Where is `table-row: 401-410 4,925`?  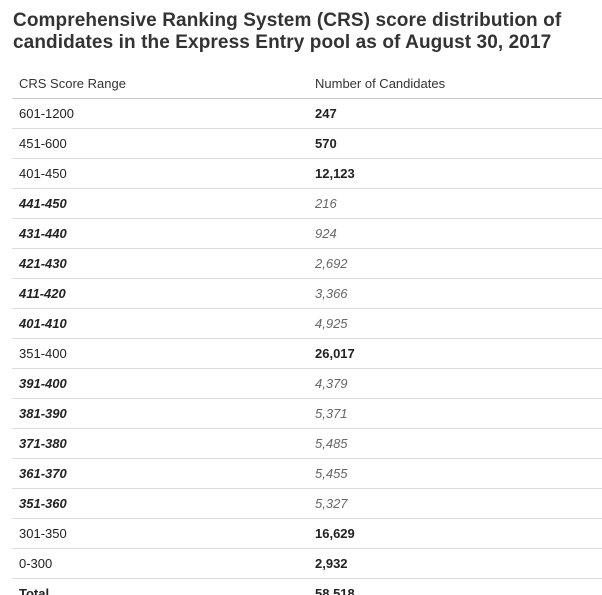 table-row: 401-410 4,925 is located at coordinates (307, 323).